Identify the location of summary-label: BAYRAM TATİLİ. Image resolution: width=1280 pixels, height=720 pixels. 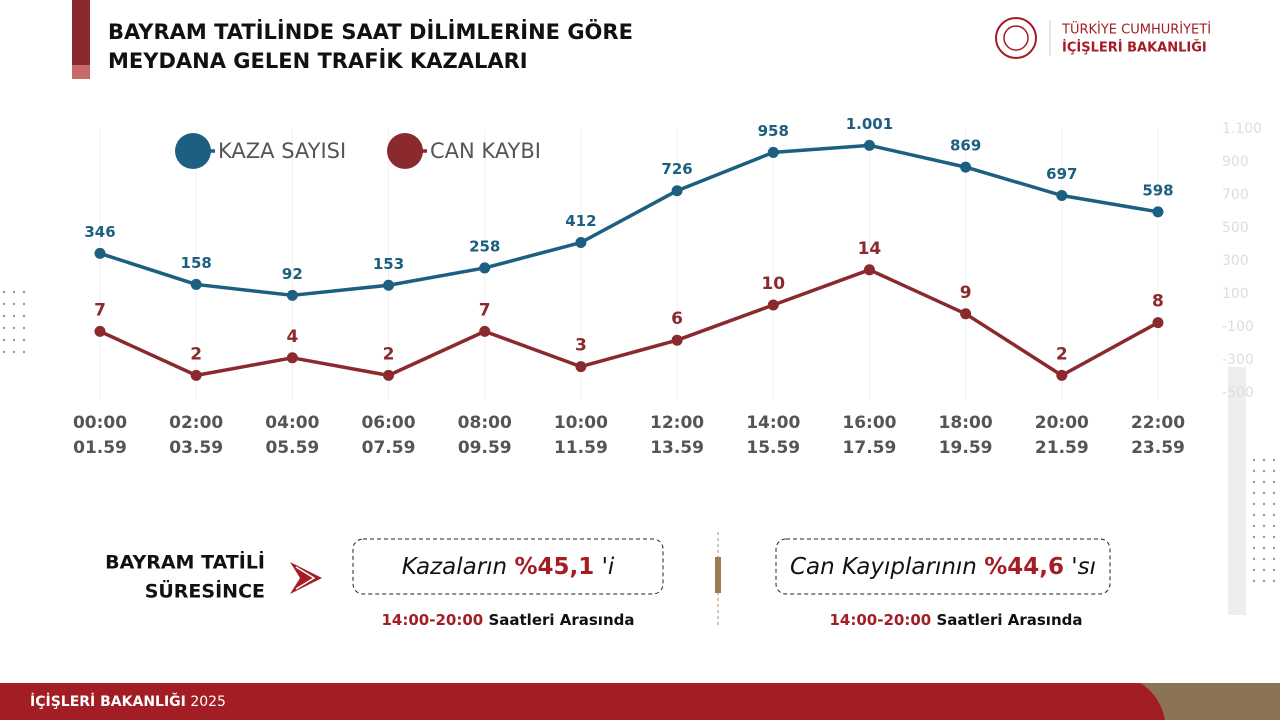
(185, 562).